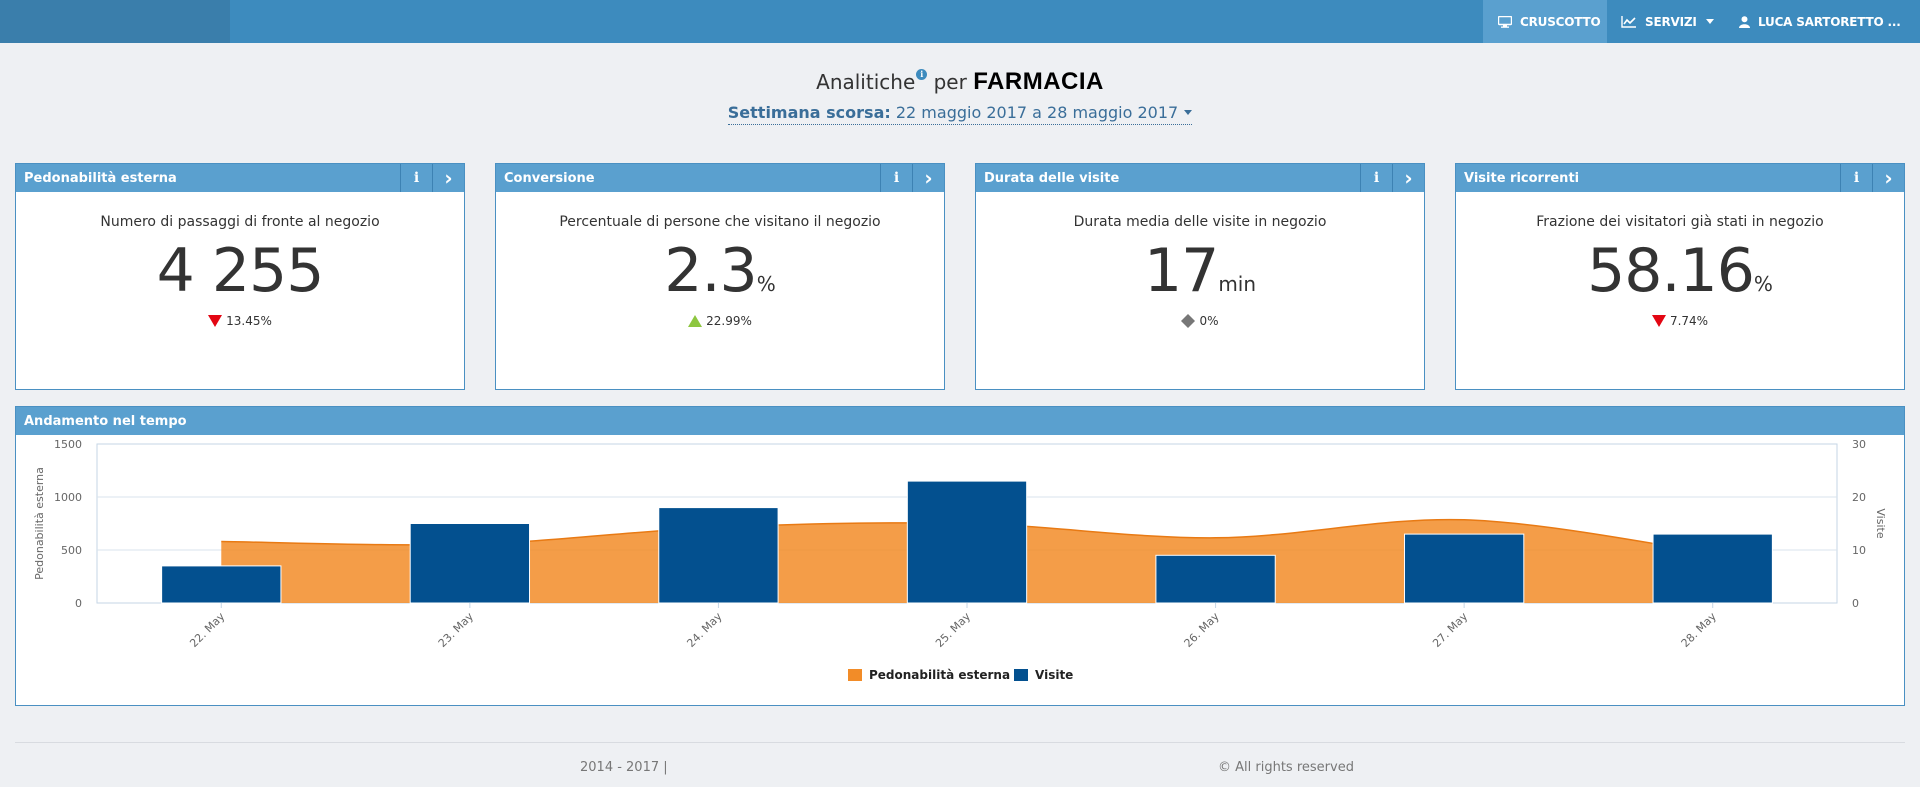 This screenshot has height=787, width=1920. Describe the element at coordinates (1522, 178) in the screenshot. I see `kpi-title: Visite ricorrenti` at that location.